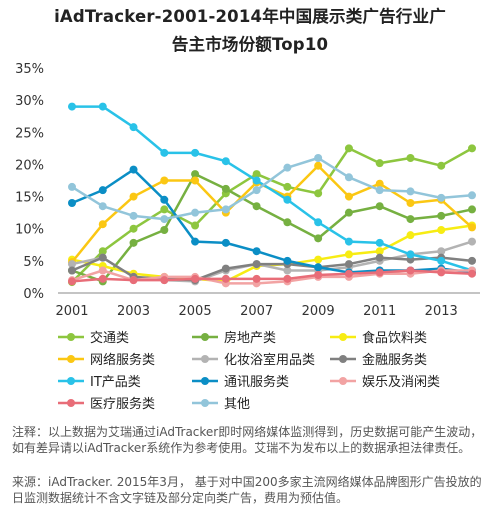 This screenshot has width=500, height=512. What do you see at coordinates (256, 311) in the screenshot?
I see `x-tick-label: 2007` at bounding box center [256, 311].